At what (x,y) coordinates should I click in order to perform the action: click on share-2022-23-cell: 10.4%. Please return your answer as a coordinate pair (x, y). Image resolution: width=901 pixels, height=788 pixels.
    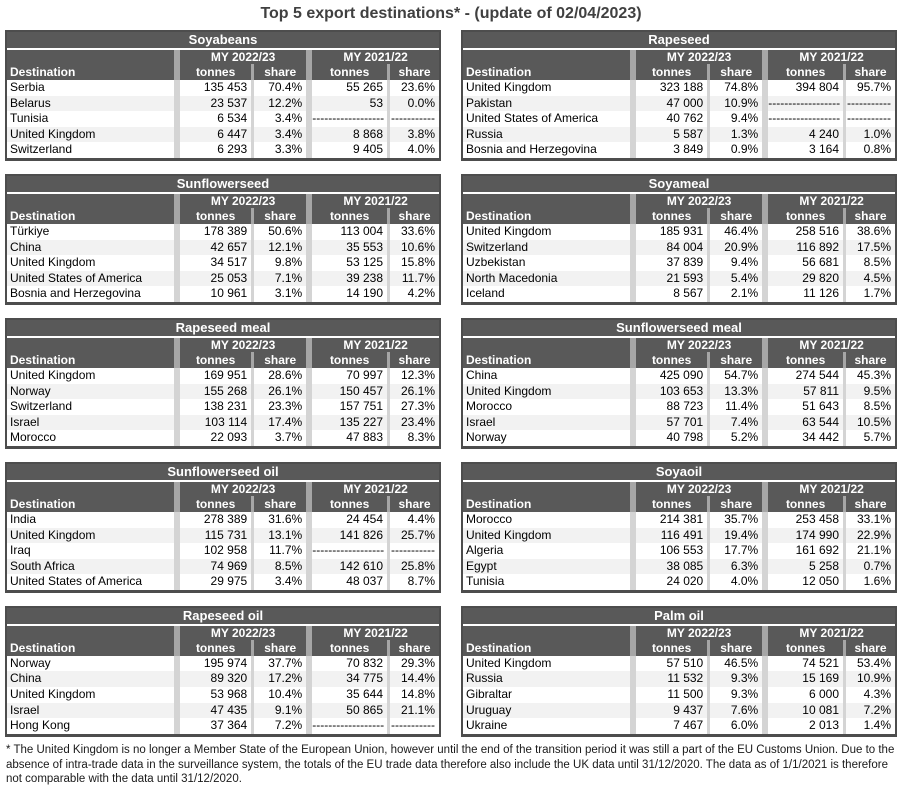
    Looking at the image, I should click on (285, 694).